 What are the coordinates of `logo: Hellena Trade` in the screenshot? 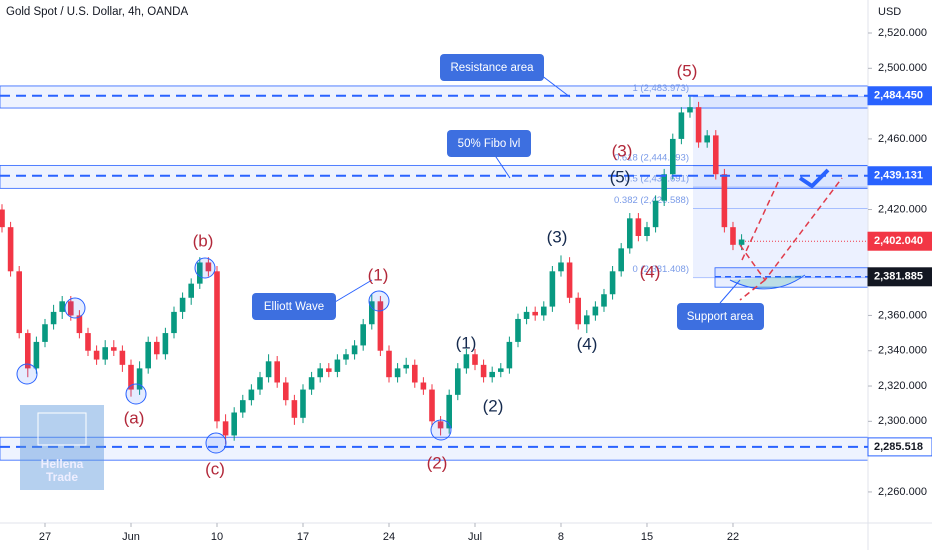 It's located at (62, 447).